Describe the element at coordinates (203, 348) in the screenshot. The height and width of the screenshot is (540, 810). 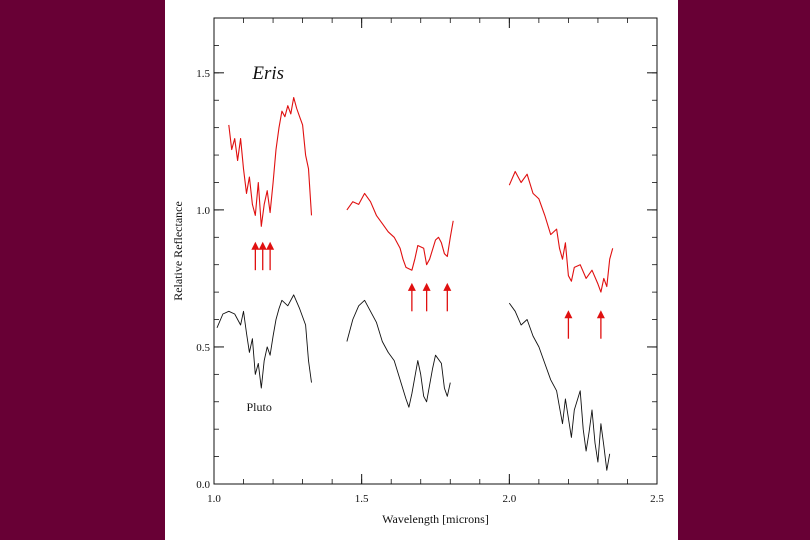
I see `y-tick-label: 0.5` at that location.